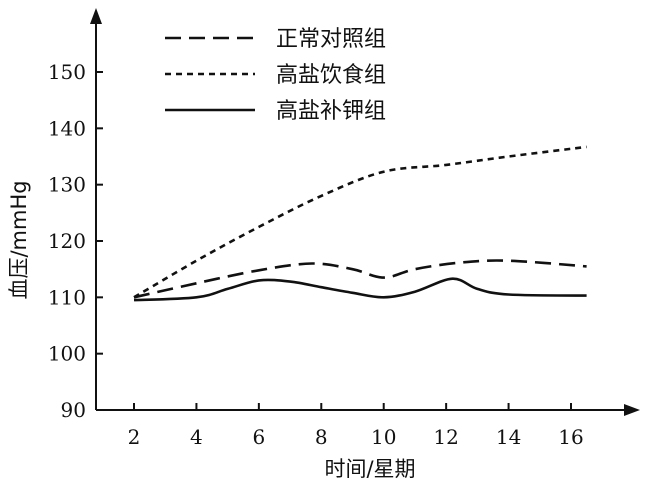 The image size is (659, 483). What do you see at coordinates (67, 185) in the screenshot?
I see `y-tick-label-130: 130` at bounding box center [67, 185].